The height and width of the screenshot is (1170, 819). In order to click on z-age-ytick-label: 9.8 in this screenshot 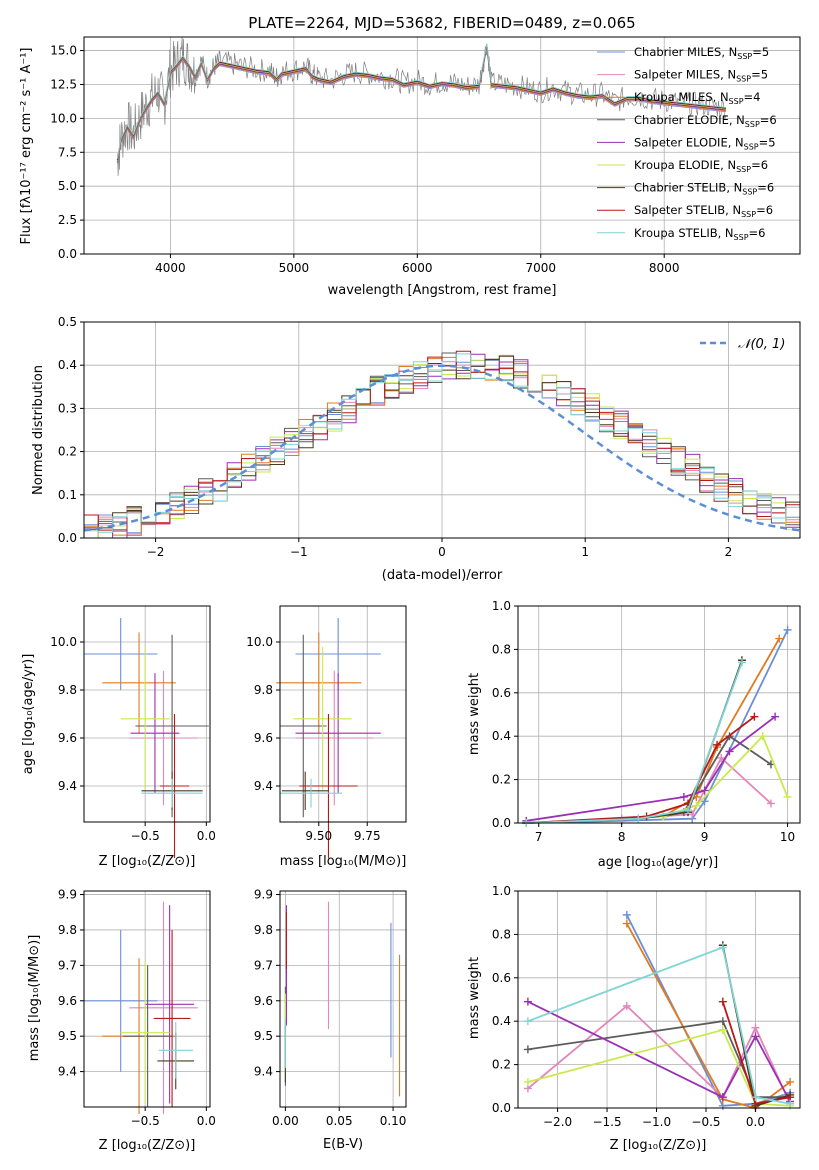, I will do `click(67, 690)`.